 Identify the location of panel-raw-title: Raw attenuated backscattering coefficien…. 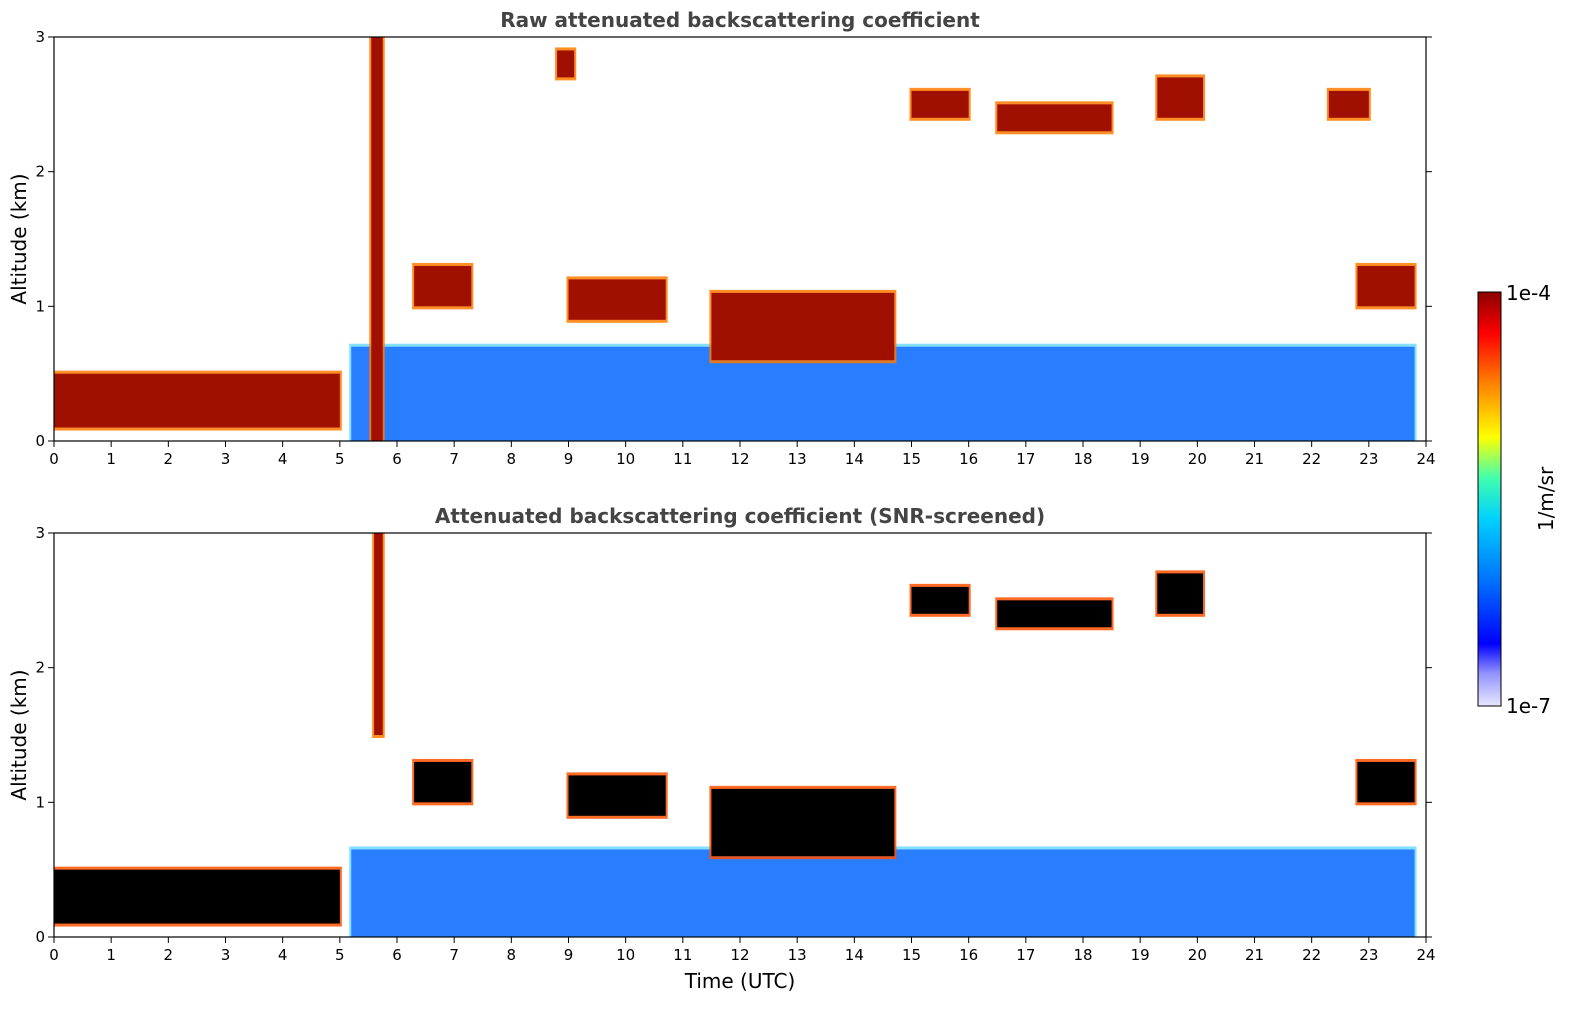
(740, 20).